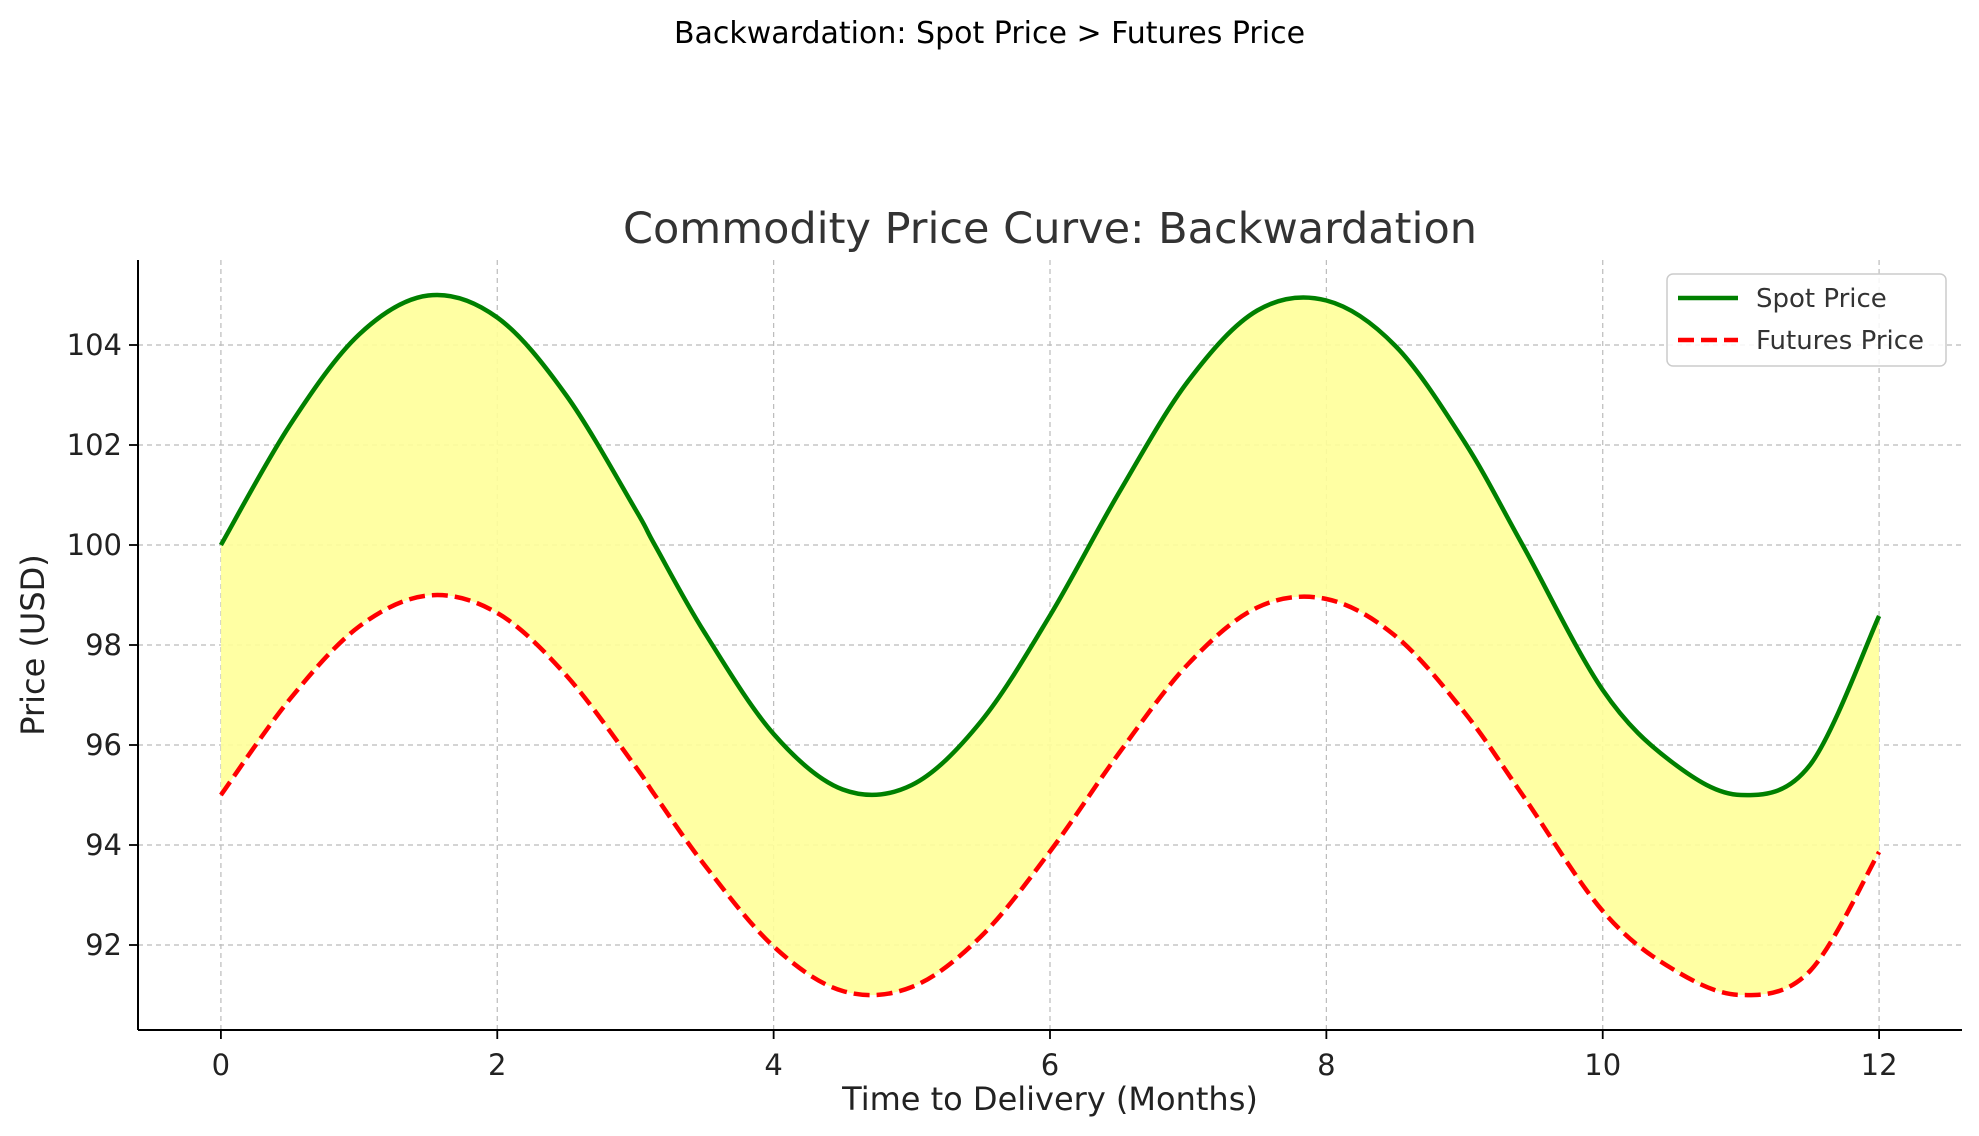 The height and width of the screenshot is (1136, 1979). Describe the element at coordinates (103, 945) in the screenshot. I see `y-tick-label: 92` at that location.